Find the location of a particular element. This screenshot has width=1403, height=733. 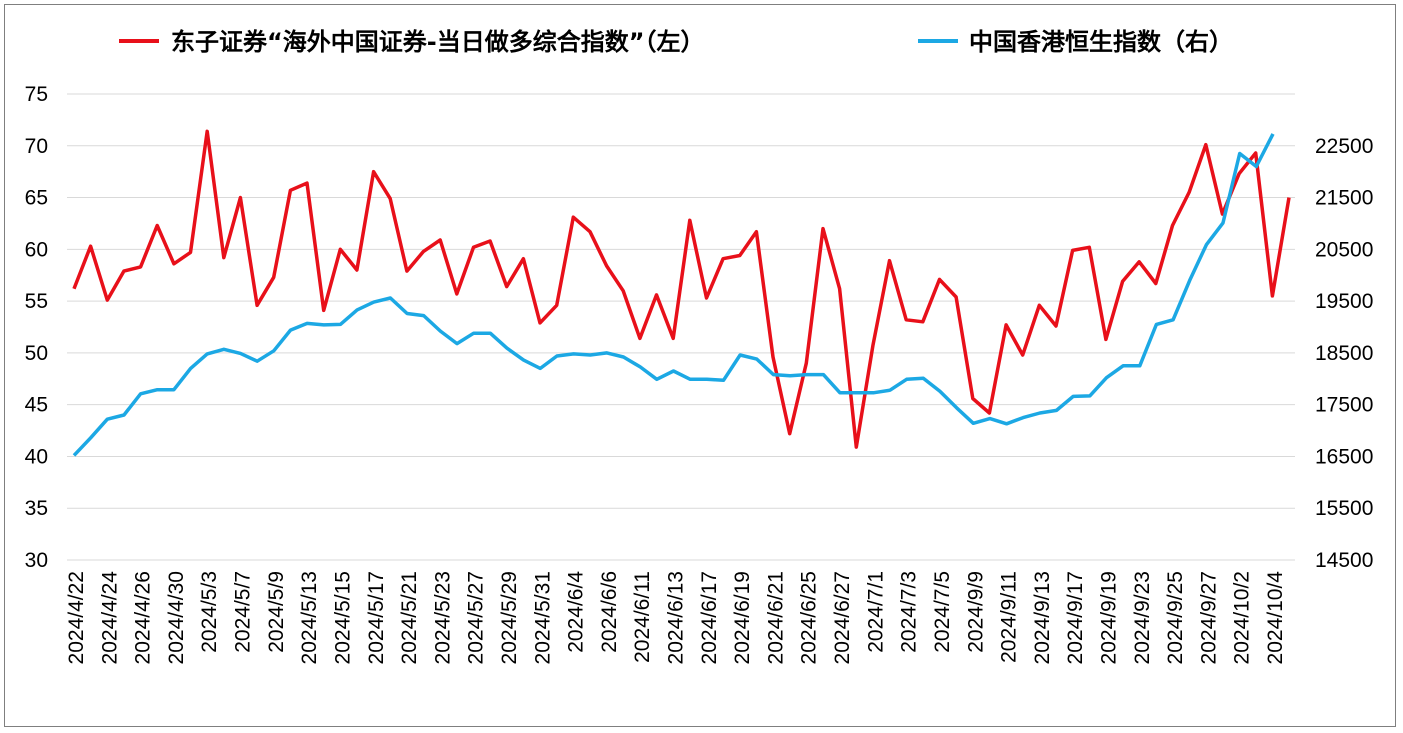

x-tick-label: 2024/6/13 is located at coordinates (676, 617).